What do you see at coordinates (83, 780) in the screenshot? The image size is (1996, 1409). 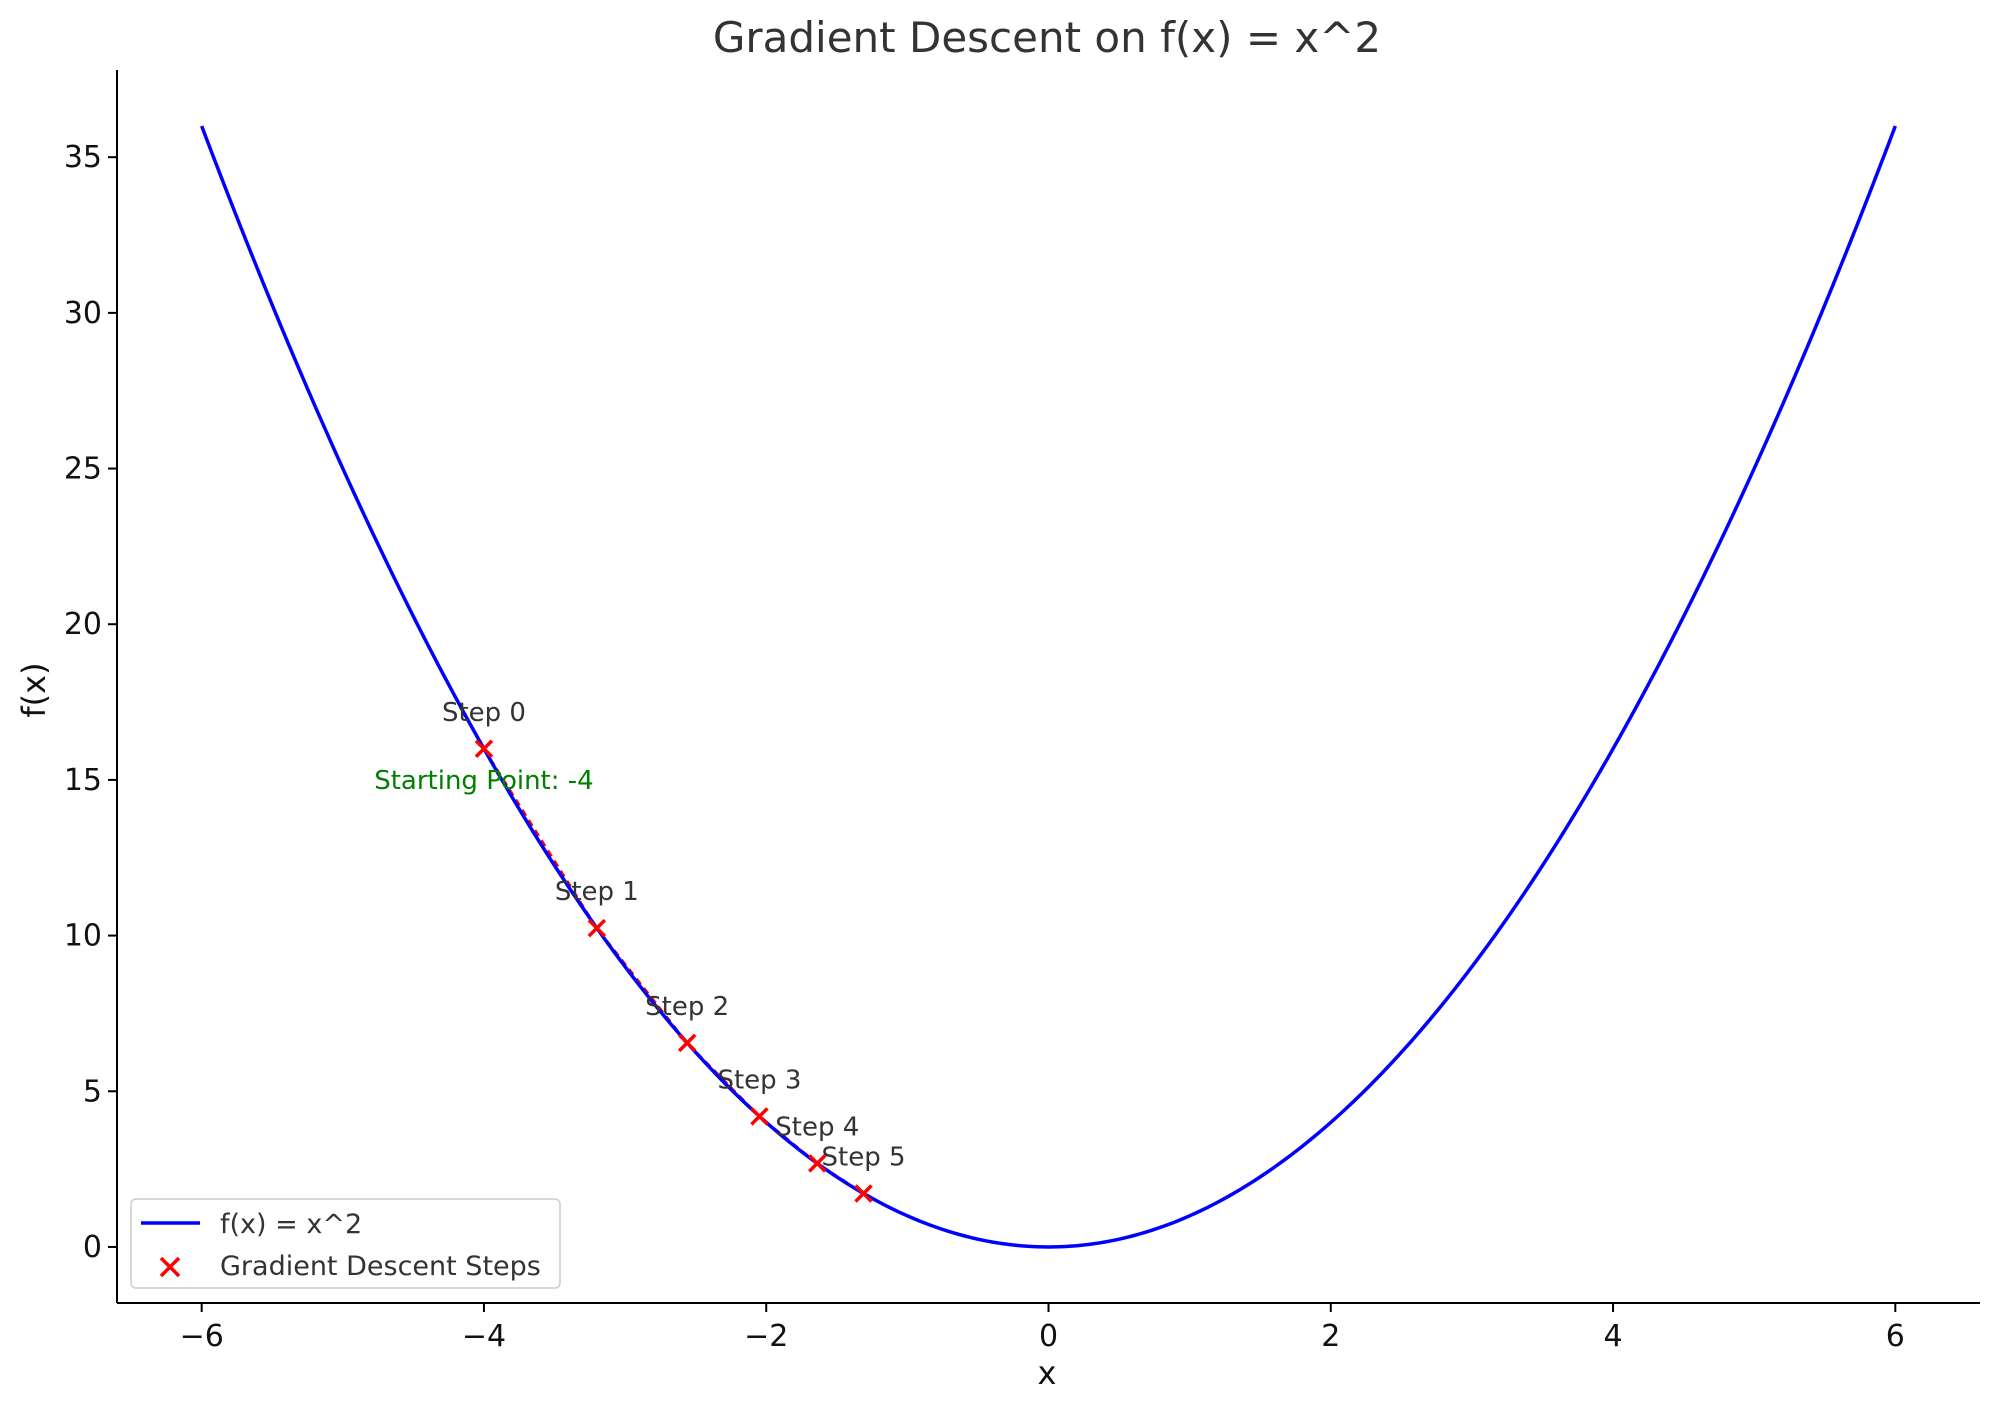 I see `y-tick-label: 15` at bounding box center [83, 780].